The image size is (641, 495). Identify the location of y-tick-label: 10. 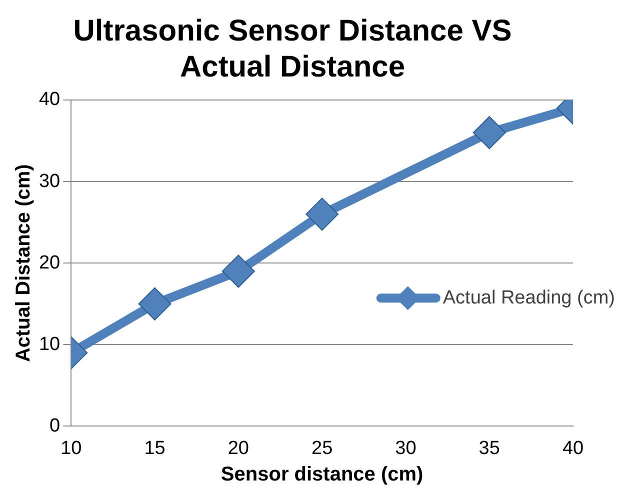
(49, 344).